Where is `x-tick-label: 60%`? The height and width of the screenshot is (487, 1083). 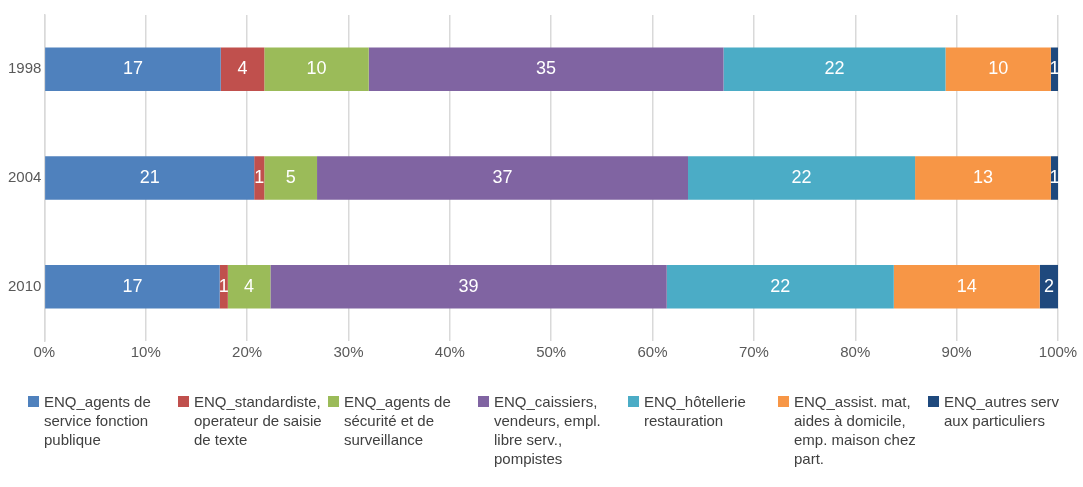
x-tick-label: 60% is located at coordinates (652, 352).